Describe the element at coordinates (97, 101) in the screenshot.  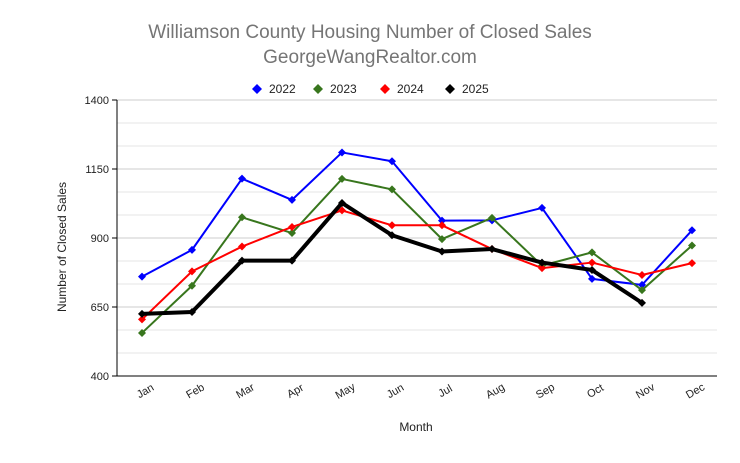
I see `y-tick-label: 1400` at that location.